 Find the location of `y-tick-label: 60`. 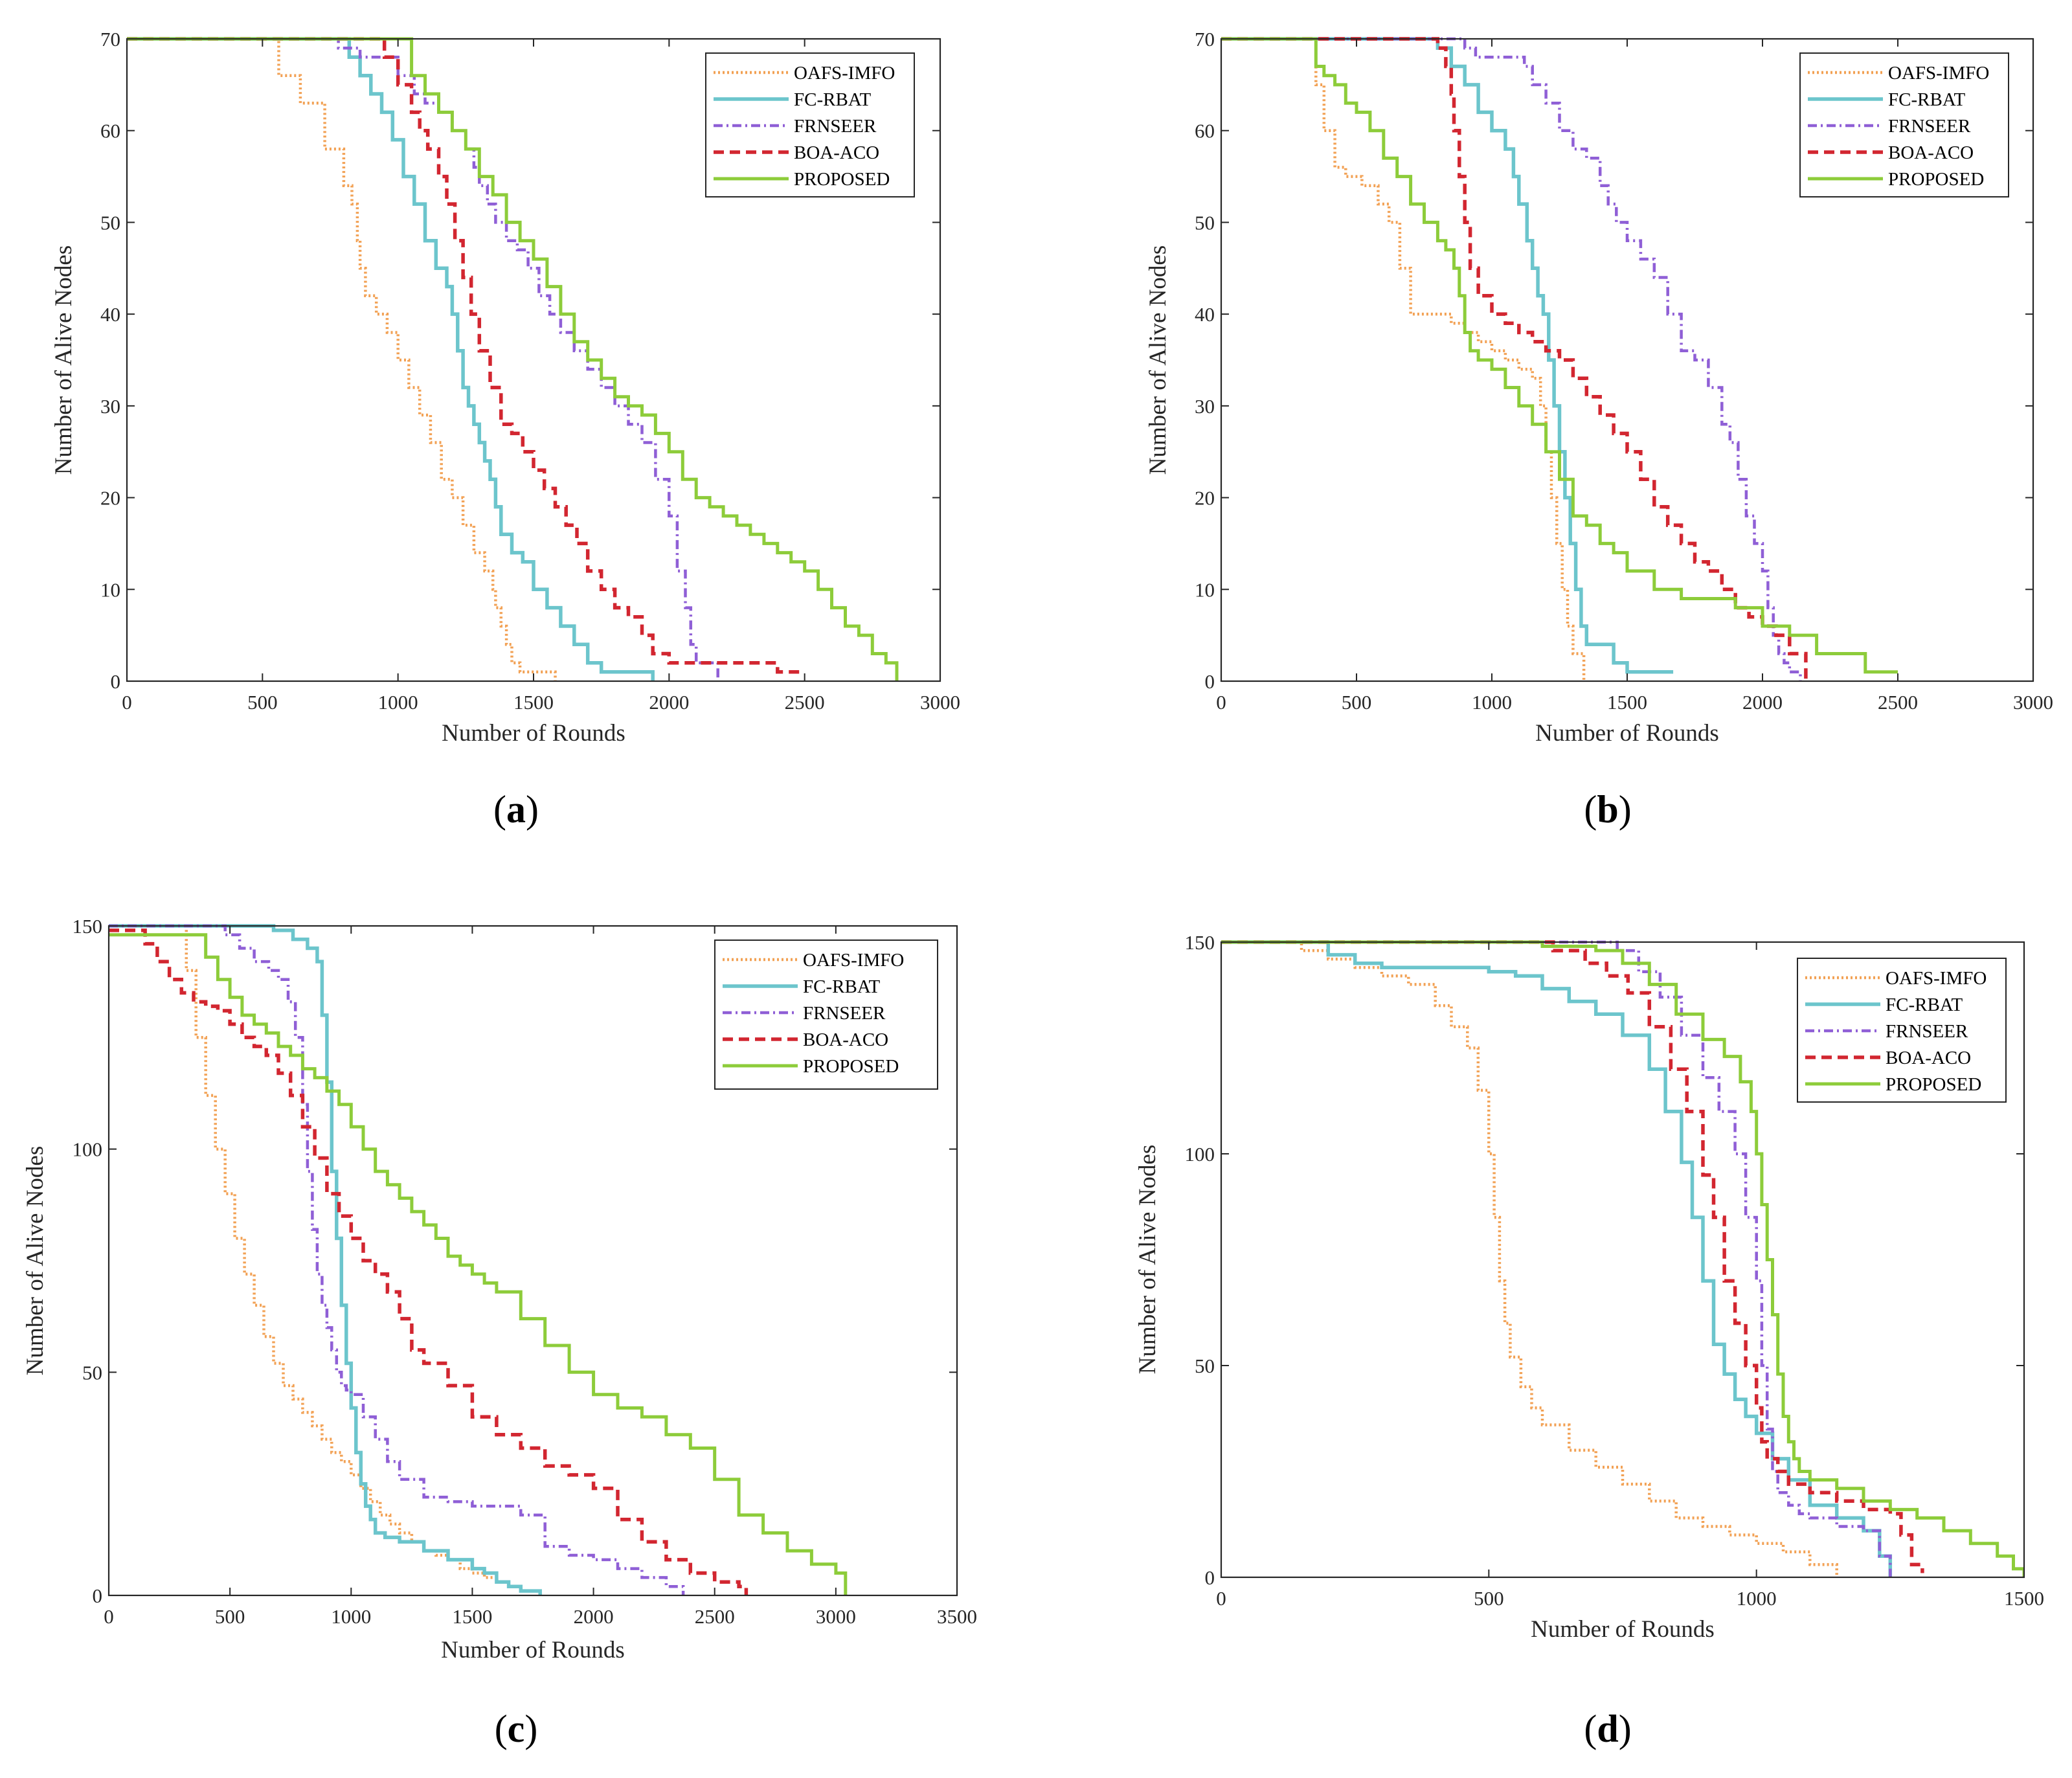

y-tick-label: 60 is located at coordinates (110, 131).